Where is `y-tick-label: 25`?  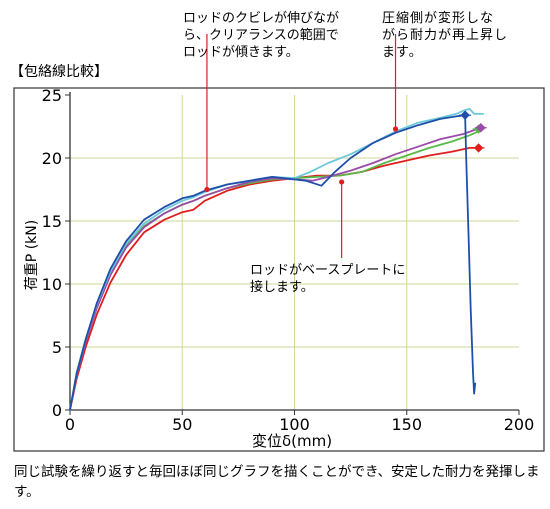 y-tick-label: 25 is located at coordinates (52, 95).